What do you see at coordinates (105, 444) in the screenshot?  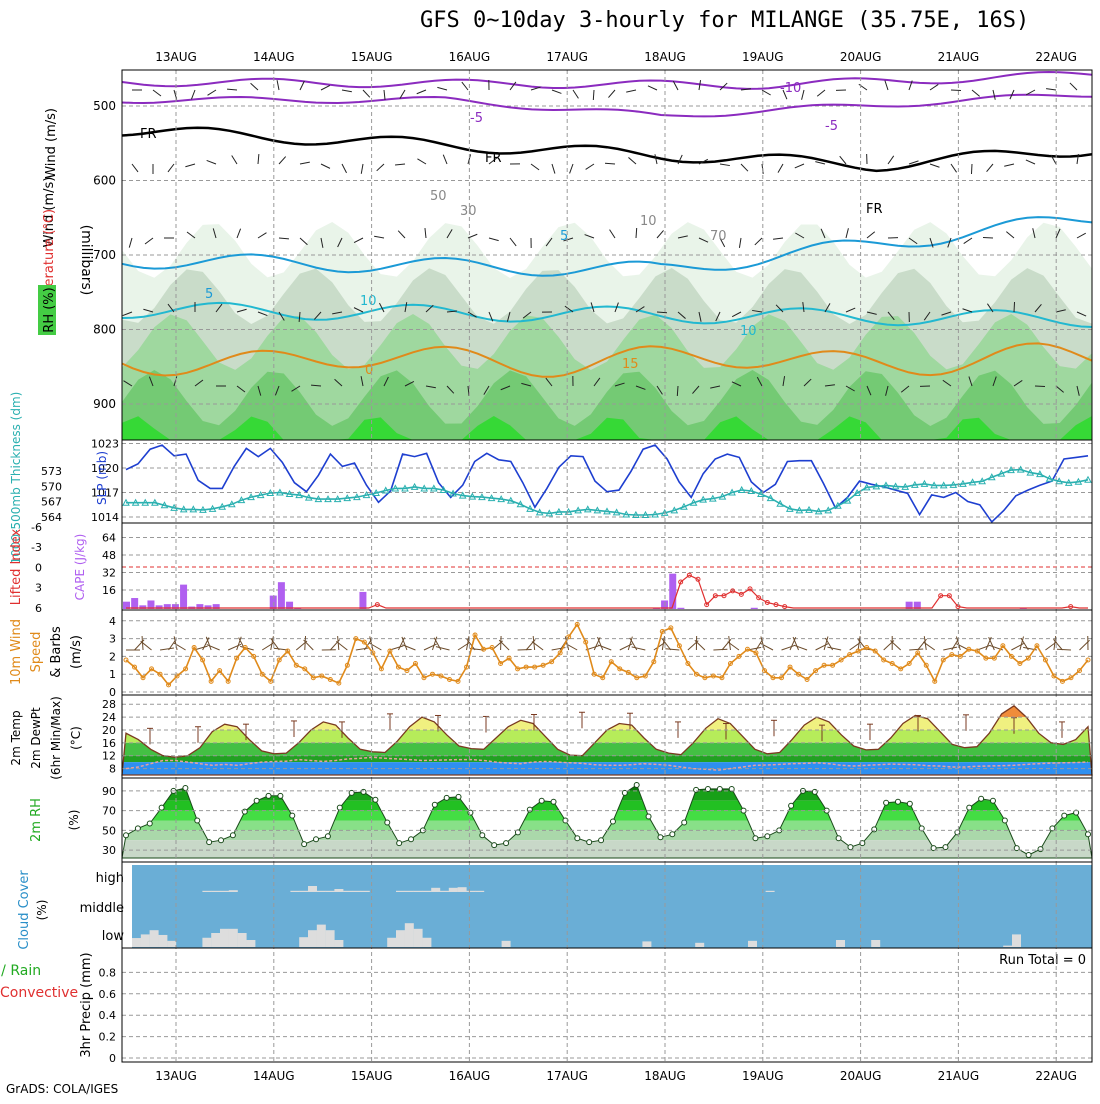 I see `slp-tick-label: 1023` at bounding box center [105, 444].